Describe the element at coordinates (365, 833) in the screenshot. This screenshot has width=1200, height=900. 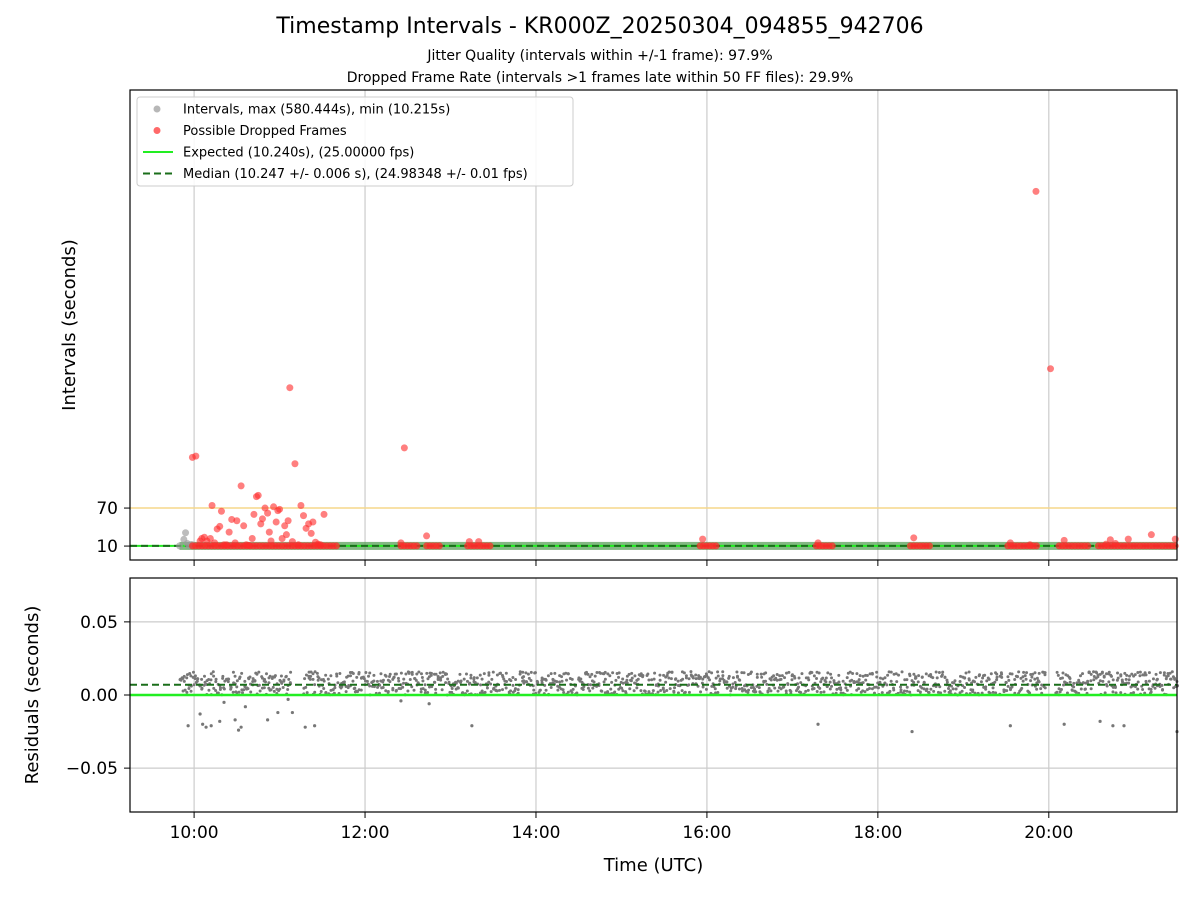
I see `x-tick-label: 12:00` at that location.